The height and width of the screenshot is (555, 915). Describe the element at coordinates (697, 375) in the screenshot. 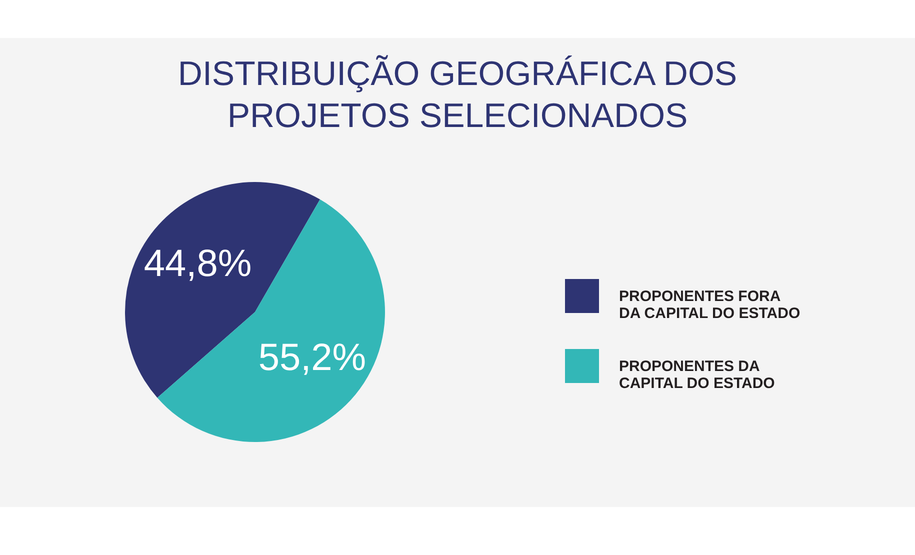

I see `legend-label: PROPONENTES DA CAPITAL DO ESTADO` at that location.